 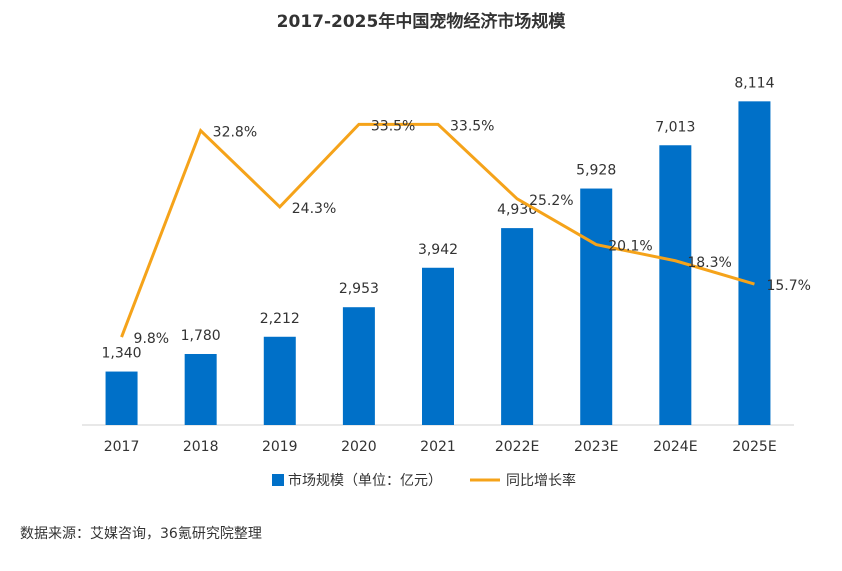 What do you see at coordinates (596, 447) in the screenshot?
I see `x-tick-label: 2023E` at bounding box center [596, 447].